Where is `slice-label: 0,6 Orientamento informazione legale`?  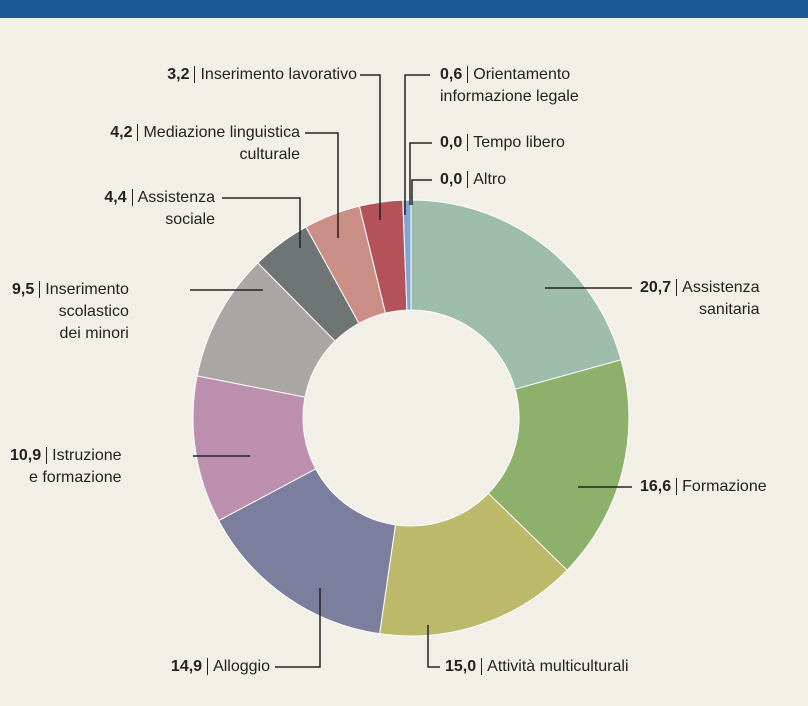 slice-label: 0,6 Orientamento informazione legale is located at coordinates (509, 86).